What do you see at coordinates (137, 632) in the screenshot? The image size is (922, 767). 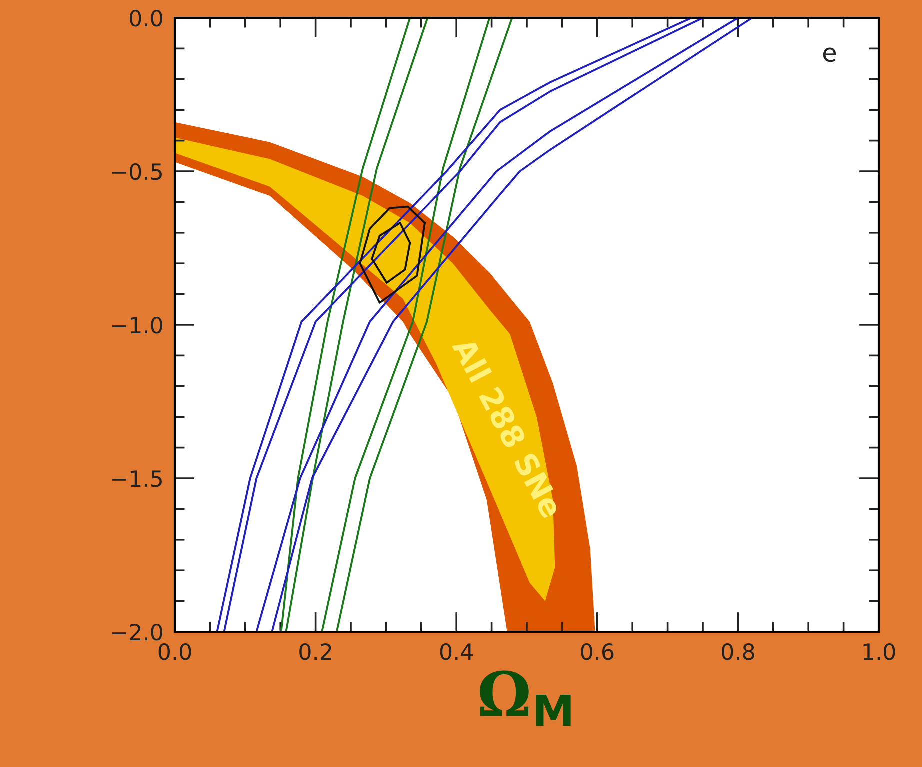 I see `y-tick-label: −2.0` at bounding box center [137, 632].